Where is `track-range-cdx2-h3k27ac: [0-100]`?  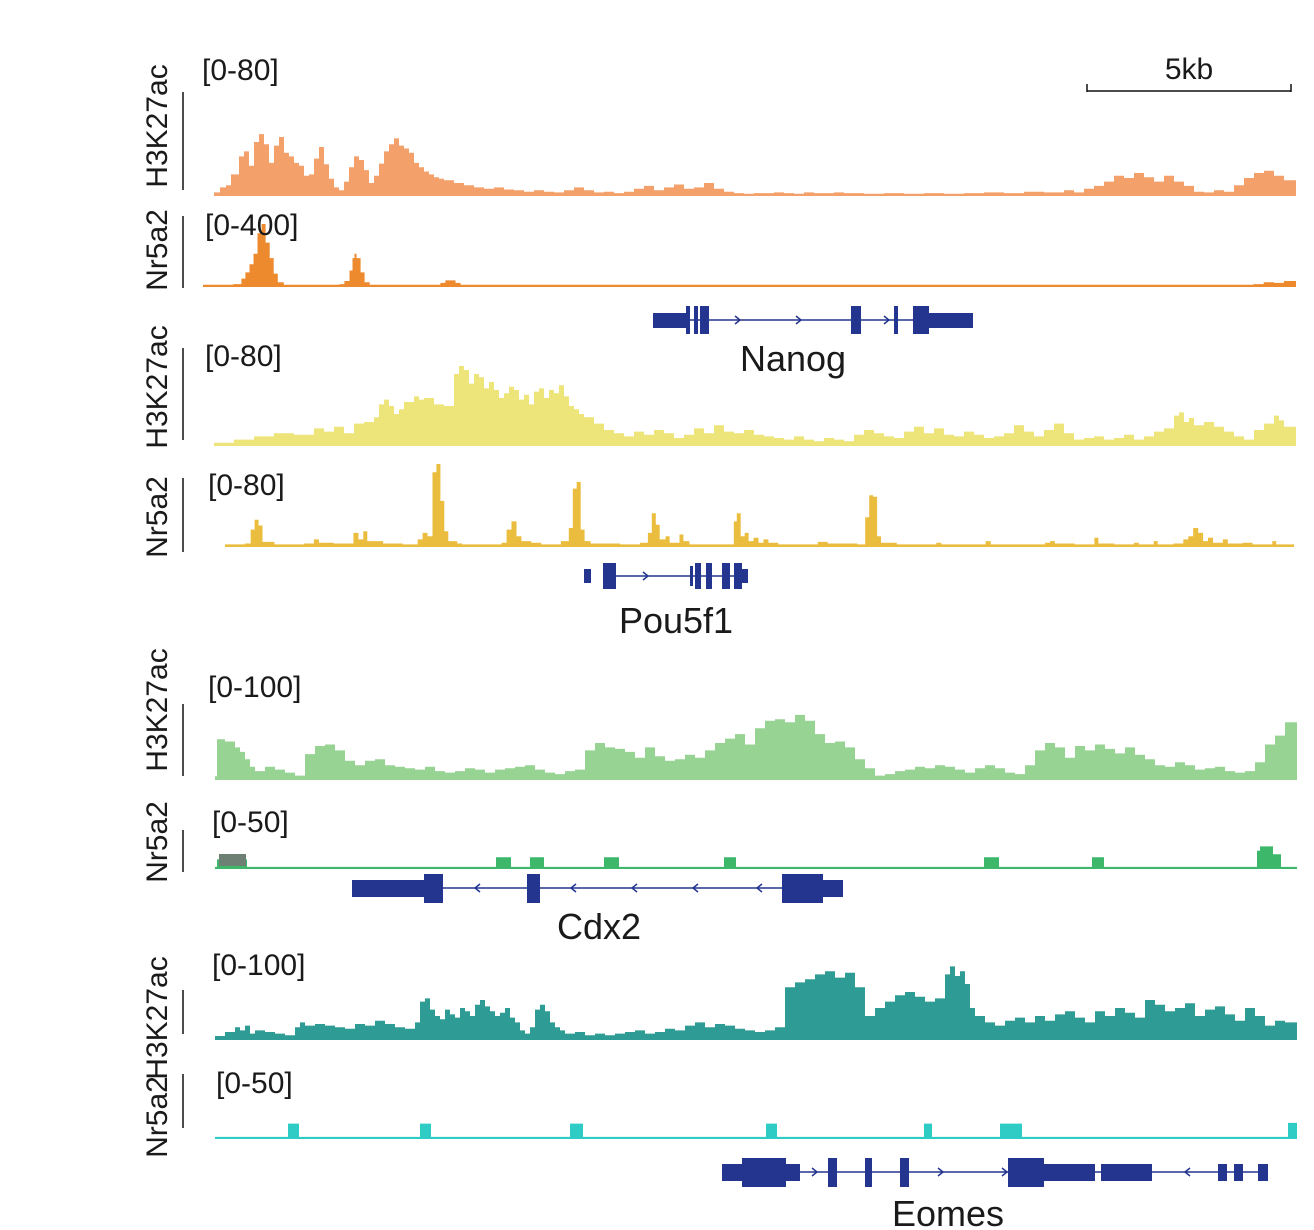
track-range-cdx2-h3k27ac: [0-100] is located at coordinates (254, 687).